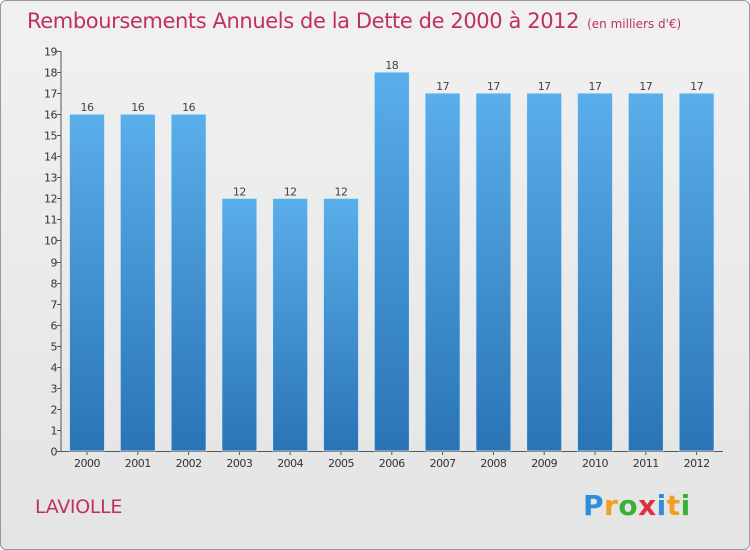 Image resolution: width=750 pixels, height=550 pixels. Describe the element at coordinates (341, 463) in the screenshot. I see `x-tick-label-2005: 2005` at that location.